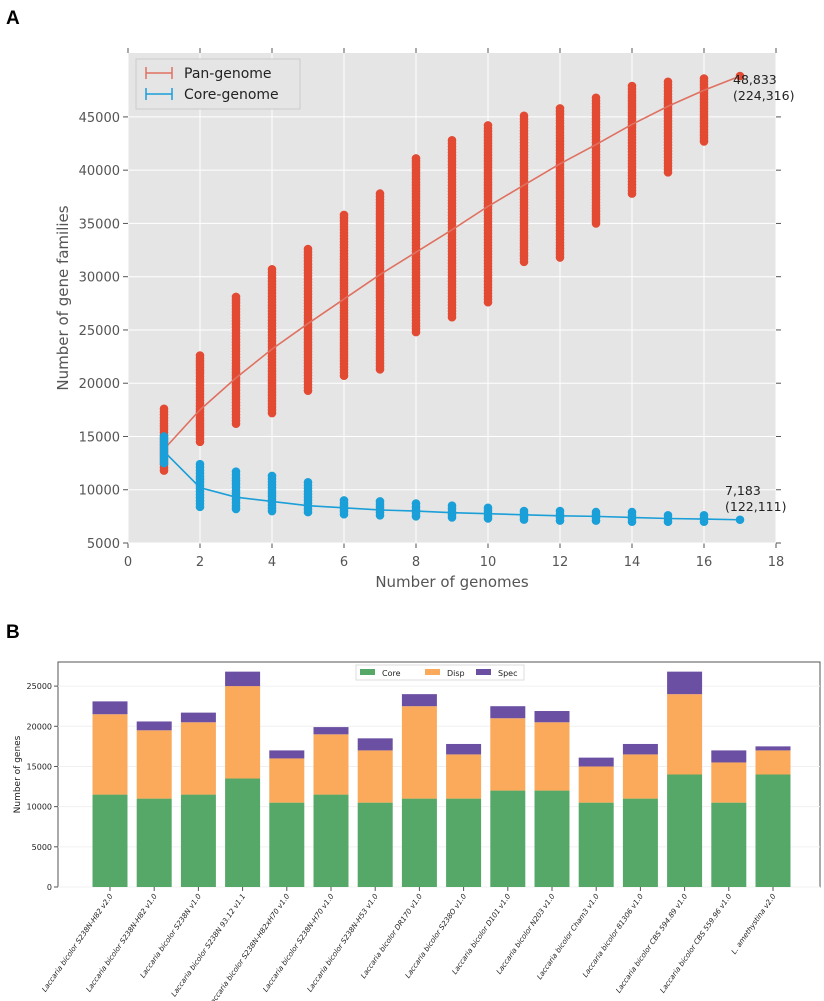 Image resolution: width=824 pixels, height=1001 pixels. Describe the element at coordinates (218, 84) in the screenshot. I see `legend: Pan-genome Core-genome` at that location.